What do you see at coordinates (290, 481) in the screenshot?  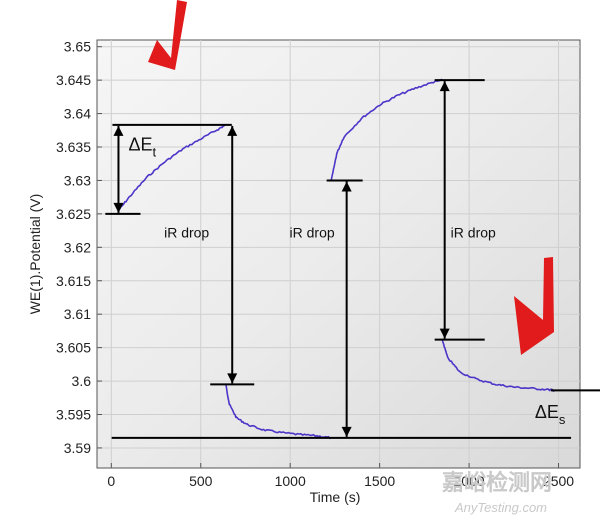 I see `x-tick-label: 1000` at bounding box center [290, 481].